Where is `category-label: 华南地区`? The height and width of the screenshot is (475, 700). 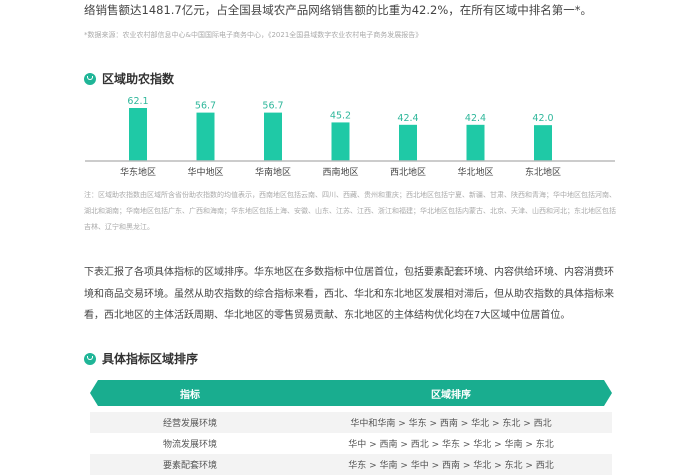
category-label: 华南地区 is located at coordinates (273, 172).